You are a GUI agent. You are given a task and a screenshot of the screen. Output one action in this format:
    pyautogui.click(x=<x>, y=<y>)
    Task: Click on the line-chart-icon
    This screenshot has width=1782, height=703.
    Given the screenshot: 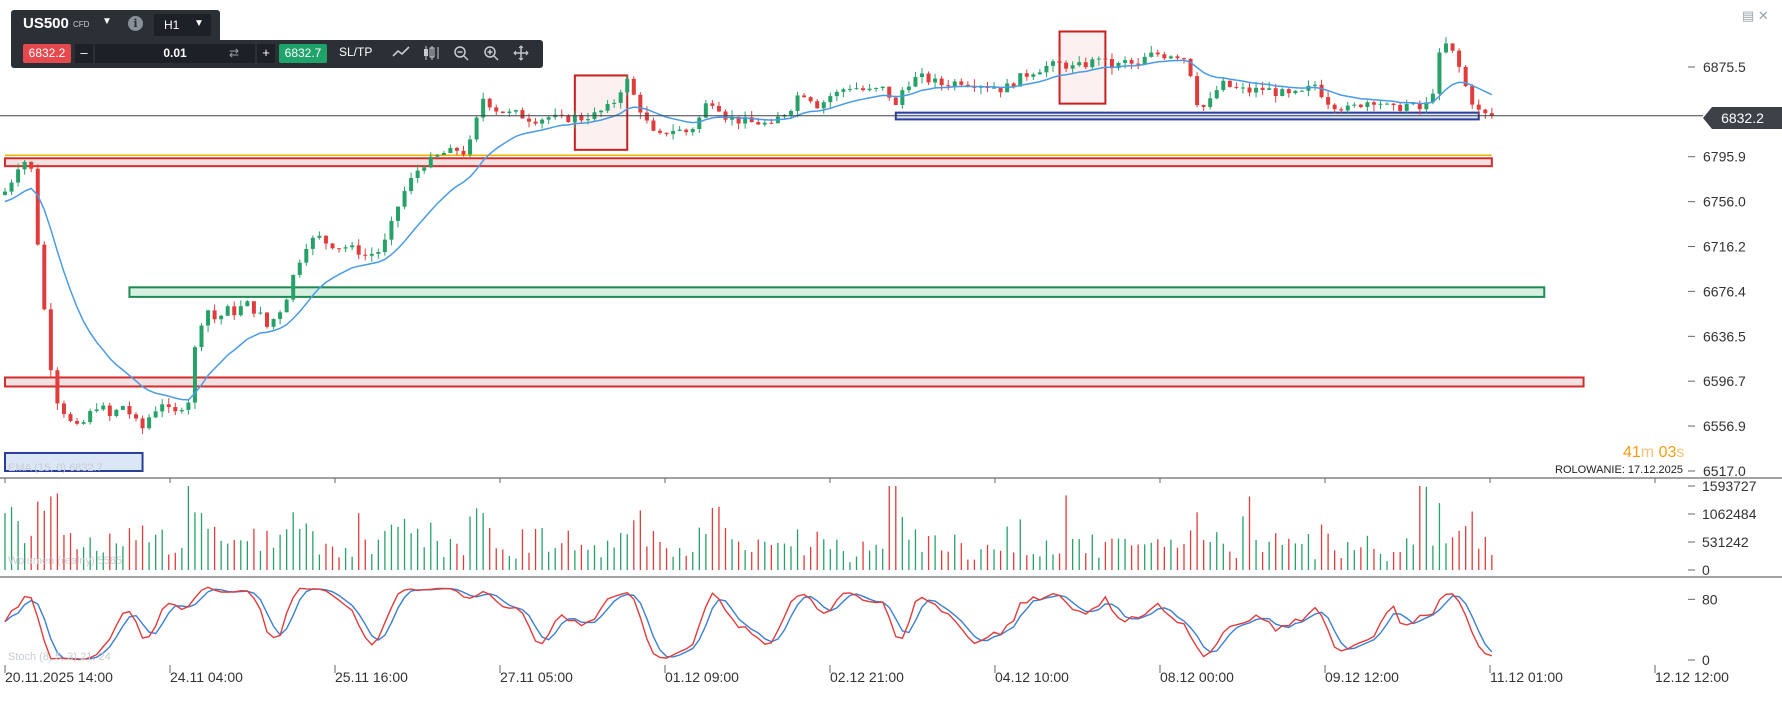 What is the action you would take?
    pyautogui.click(x=401, y=54)
    